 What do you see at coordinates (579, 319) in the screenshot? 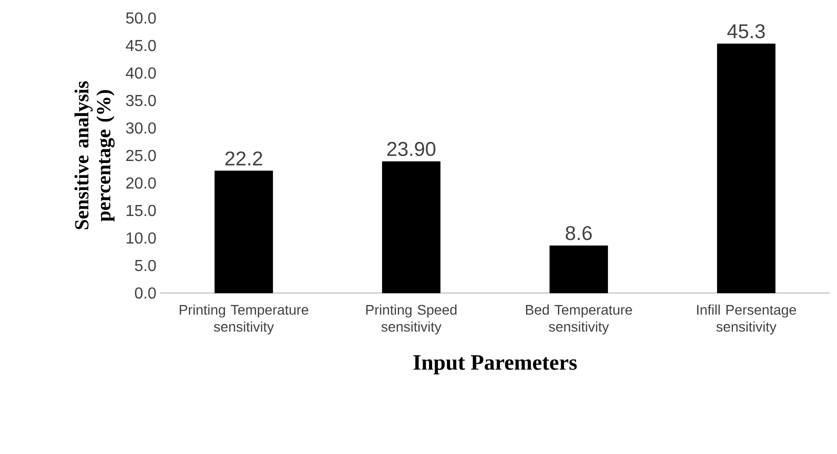
I see `x-tick-label: Bed Temperature sensitivity` at bounding box center [579, 319].